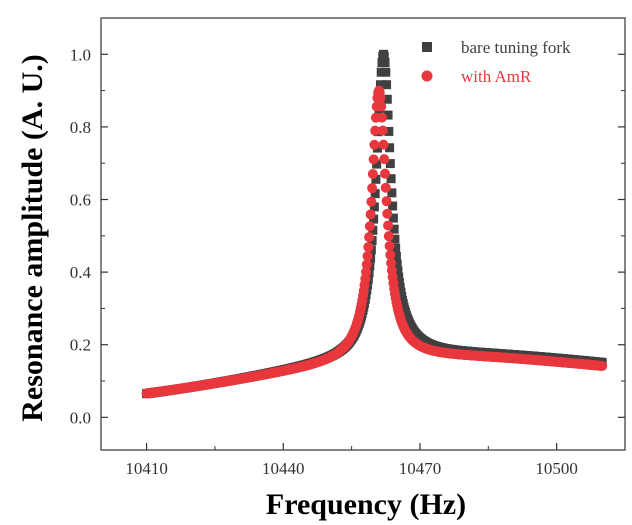 The image size is (632, 525). What do you see at coordinates (366, 504) in the screenshot?
I see `x-axis-title: Frequency (Hz)` at bounding box center [366, 504].